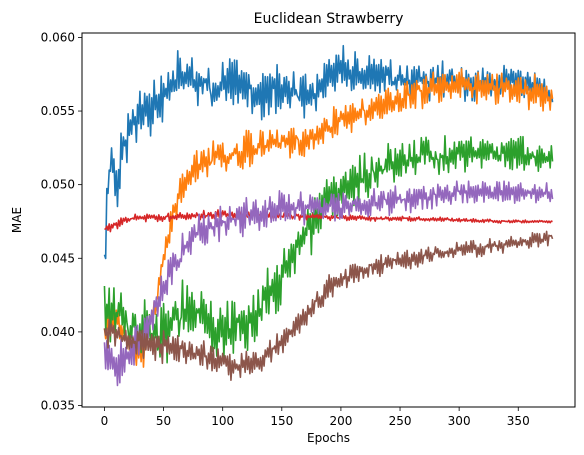 The width and height of the screenshot is (584, 455). What do you see at coordinates (315, 417) in the screenshot?
I see `x-axis-ticks: 0 50 100 150 200 250 300 350` at bounding box center [315, 417].